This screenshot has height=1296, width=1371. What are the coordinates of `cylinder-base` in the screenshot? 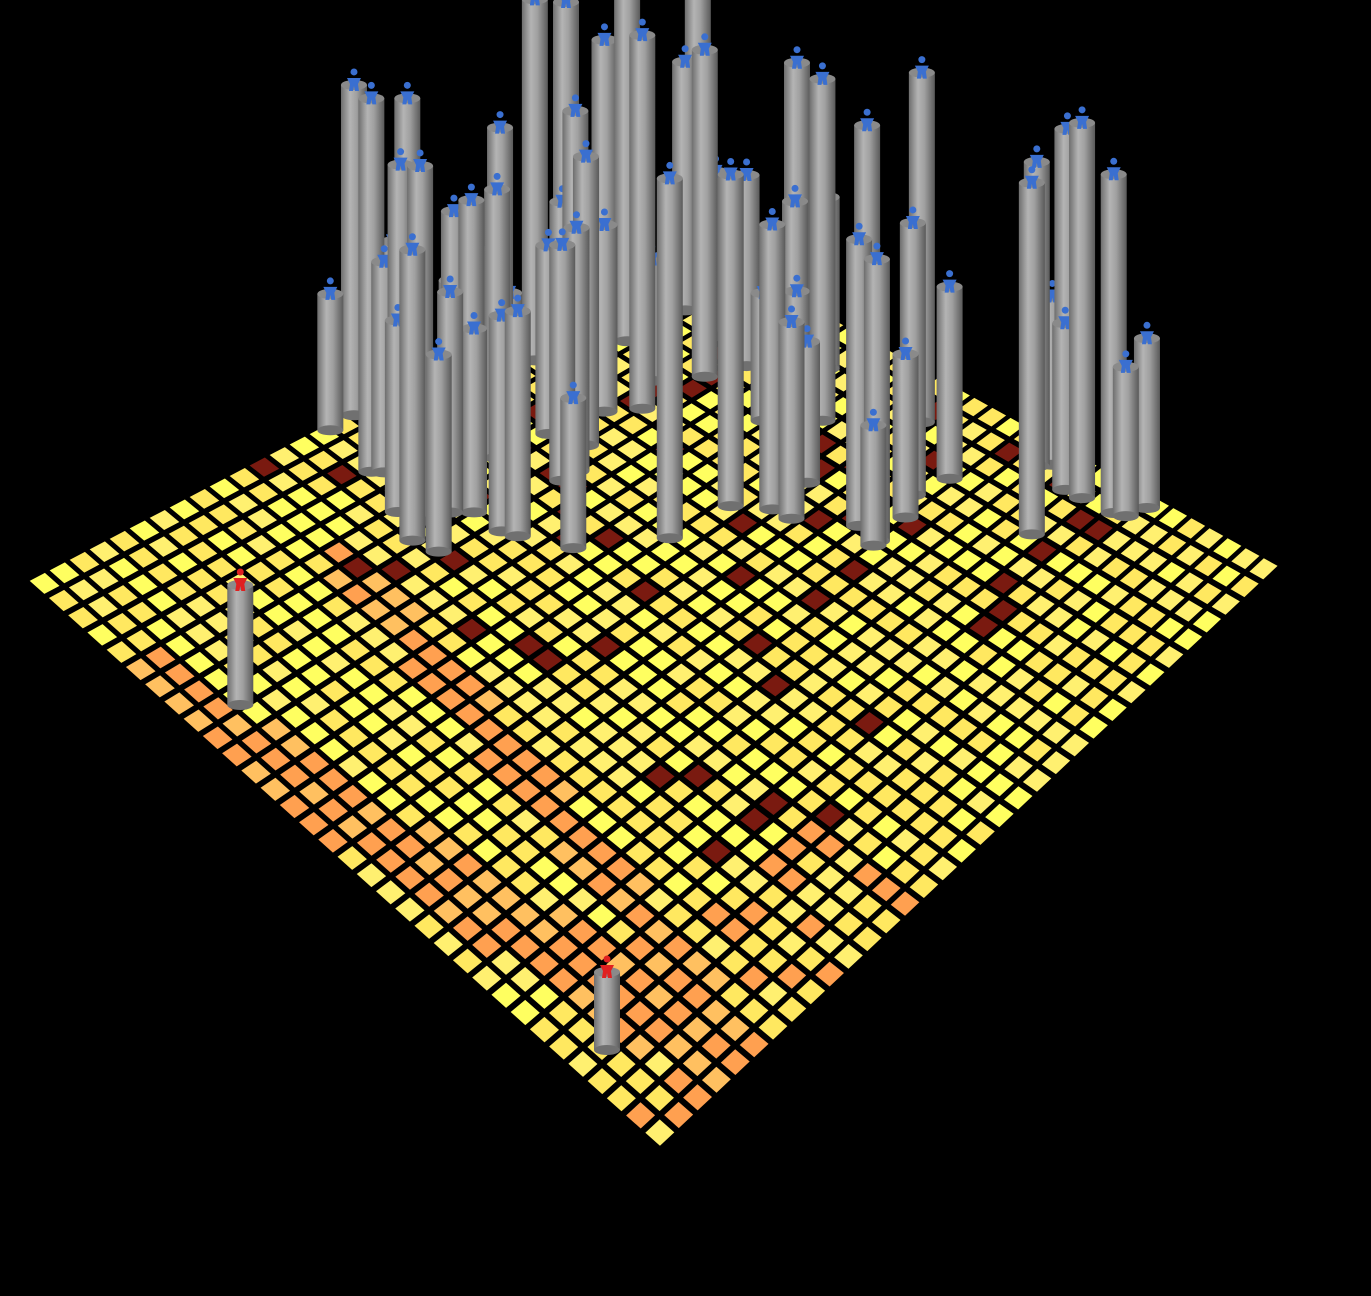 It's located at (607, 1050).